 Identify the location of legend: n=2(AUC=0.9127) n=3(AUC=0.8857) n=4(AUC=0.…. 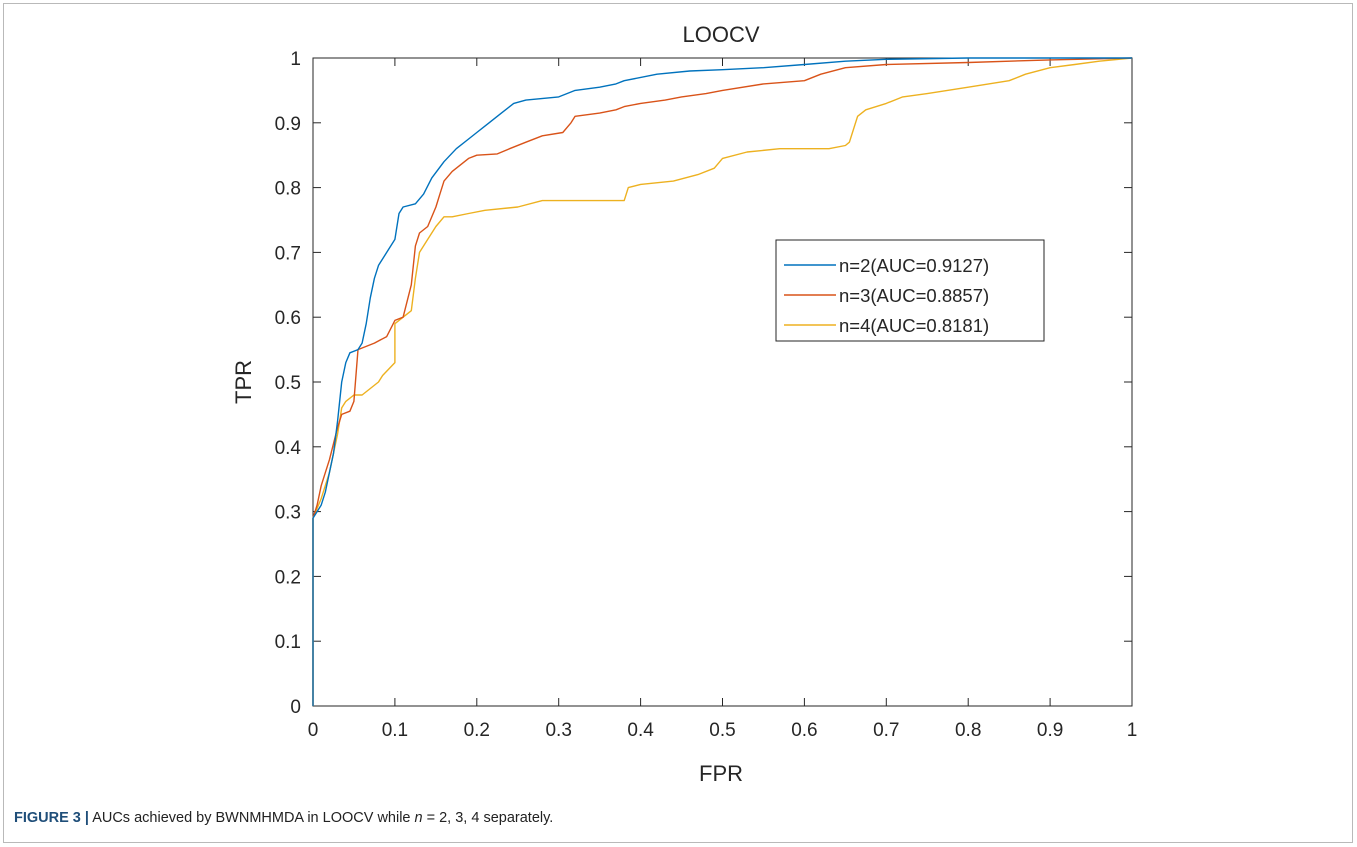
(910, 290).